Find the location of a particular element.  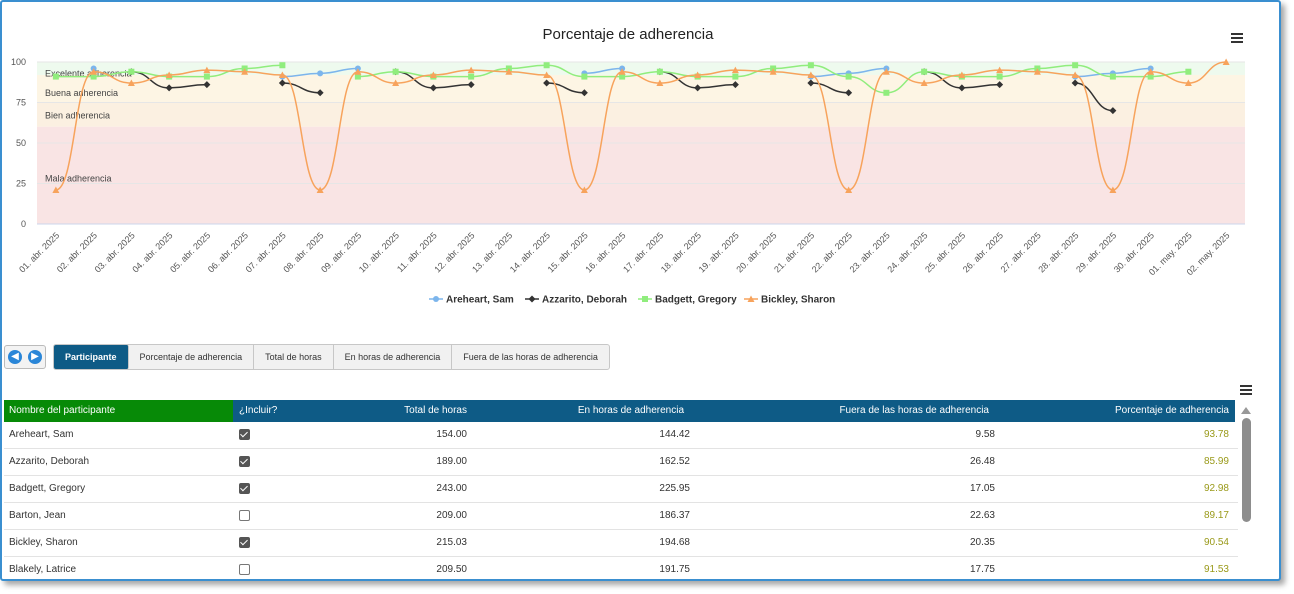

header-out-hours: Fuera de las horas de adherencia is located at coordinates (842, 411).